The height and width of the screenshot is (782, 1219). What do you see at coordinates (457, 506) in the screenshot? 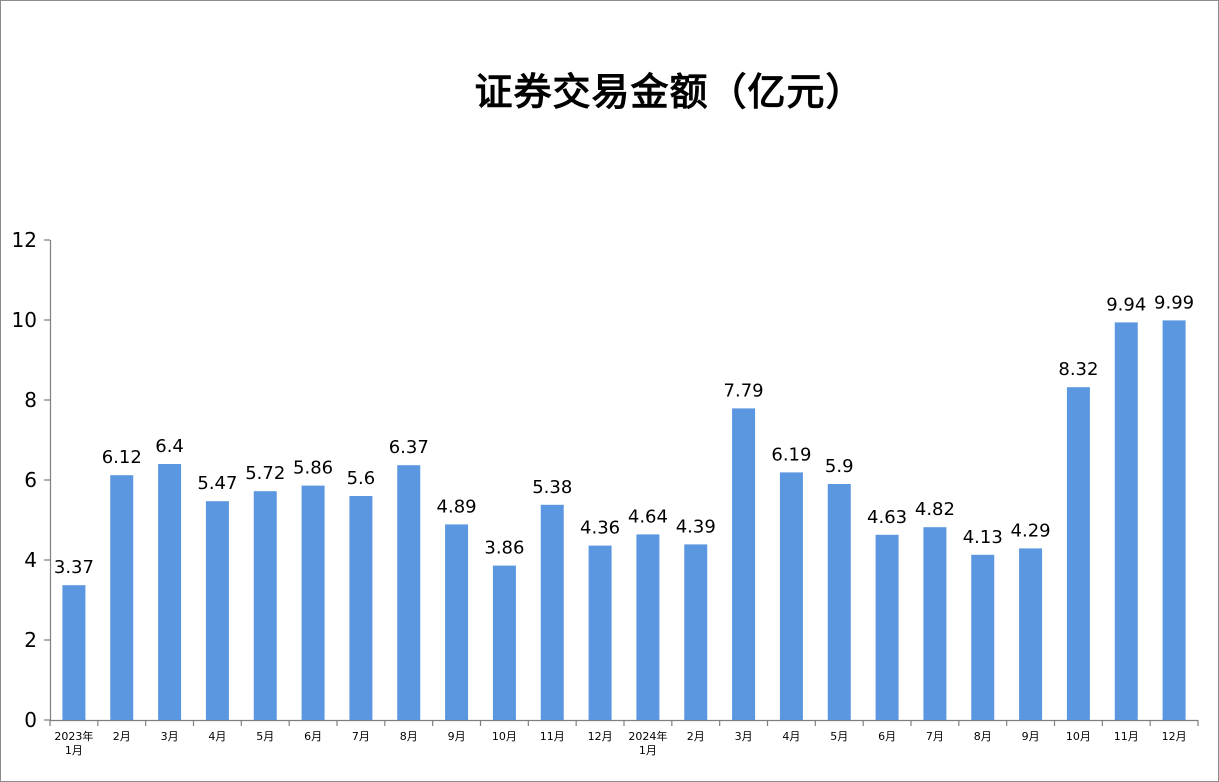
I see `data-label: 4.89` at bounding box center [457, 506].